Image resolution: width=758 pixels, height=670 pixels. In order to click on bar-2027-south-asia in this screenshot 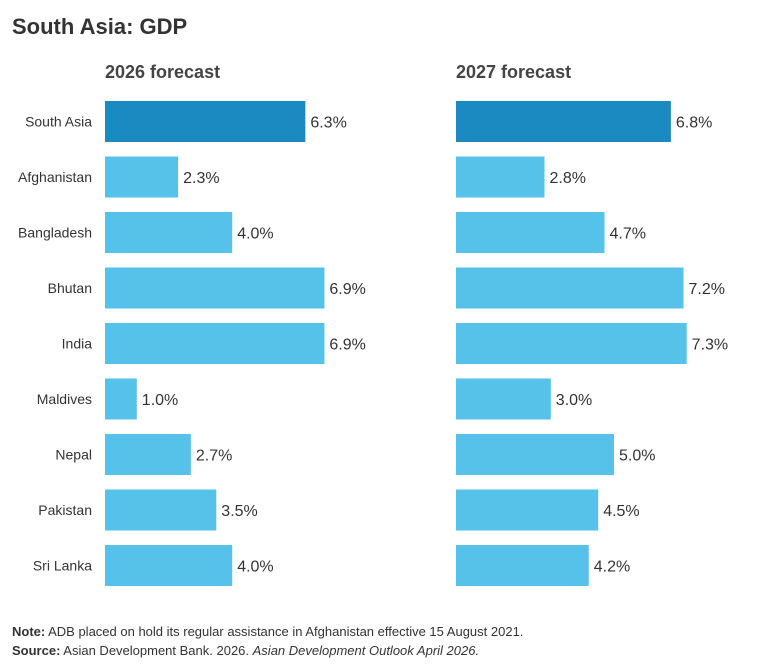, I will do `click(563, 121)`.